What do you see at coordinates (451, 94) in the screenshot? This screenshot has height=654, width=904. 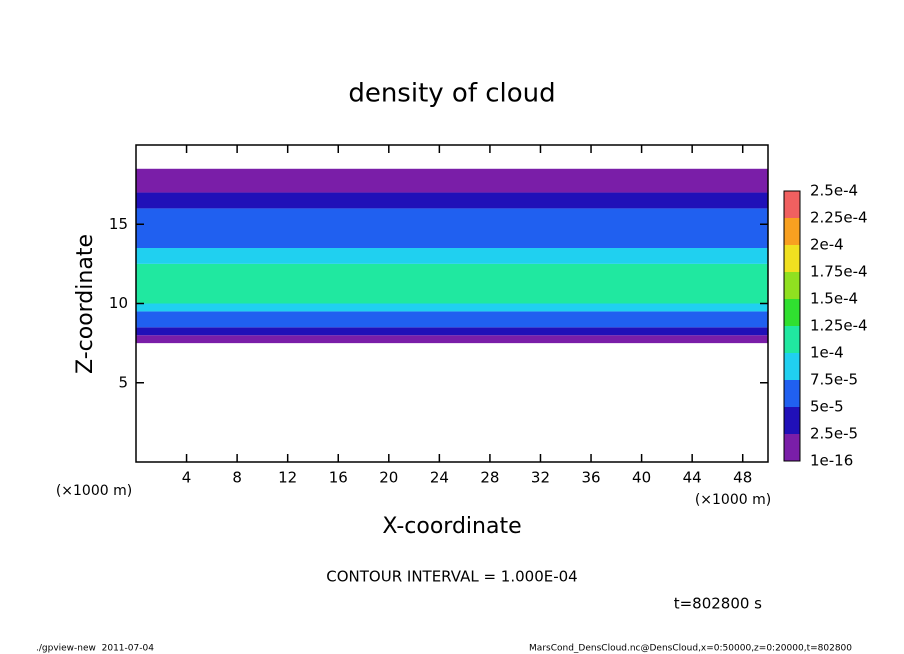 I see `chart-title: density of cloud` at bounding box center [451, 94].